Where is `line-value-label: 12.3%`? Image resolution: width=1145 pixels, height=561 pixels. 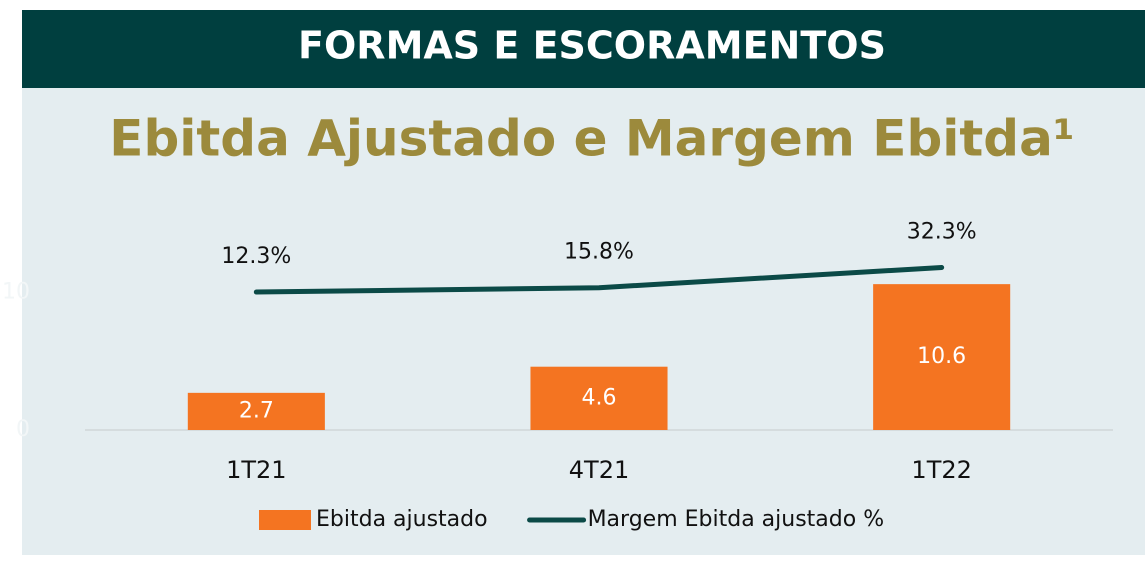
line-value-label: 12.3% is located at coordinates (256, 256).